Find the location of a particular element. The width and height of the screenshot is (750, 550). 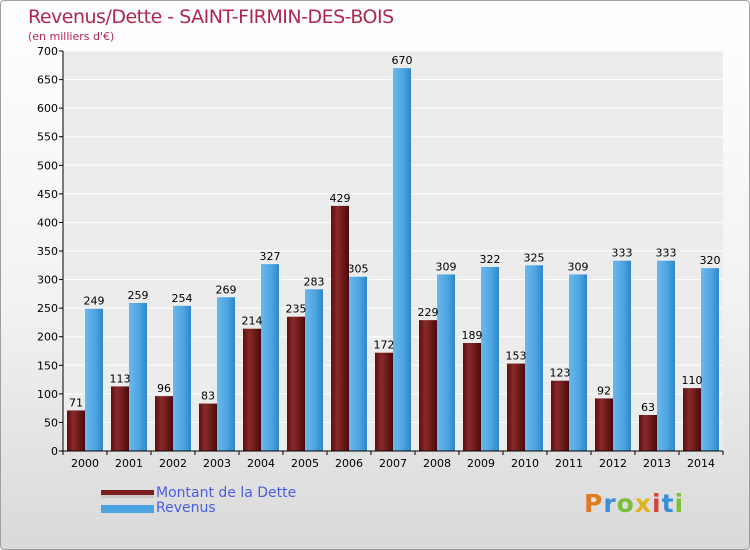

data-label-revenue: 249 is located at coordinates (94, 301).